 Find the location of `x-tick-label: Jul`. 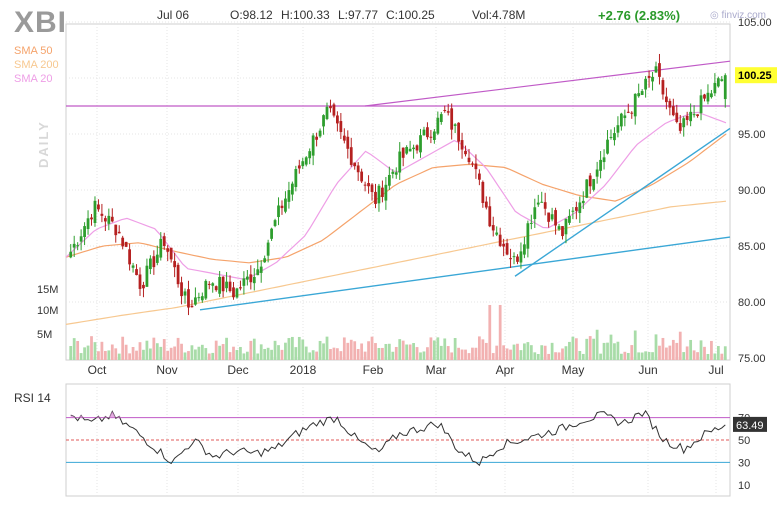

x-tick-label: Jul is located at coordinates (715, 370).